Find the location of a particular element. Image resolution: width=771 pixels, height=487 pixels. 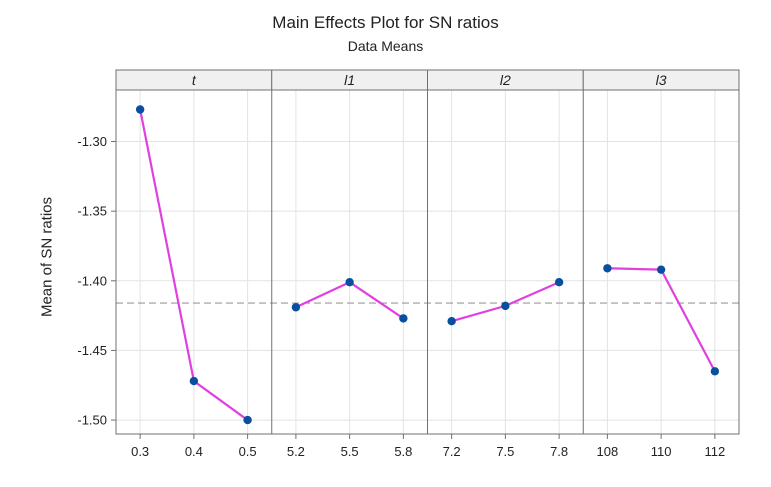

strip-label-l2: l2 is located at coordinates (505, 80).